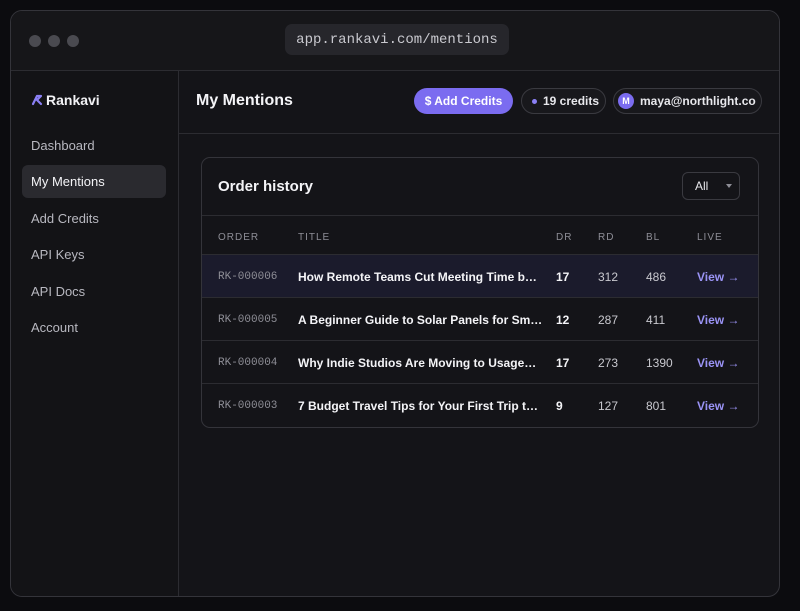 Image resolution: width=800 pixels, height=611 pixels. Describe the element at coordinates (73, 100) in the screenshot. I see `logo-text: Rankavi` at that location.